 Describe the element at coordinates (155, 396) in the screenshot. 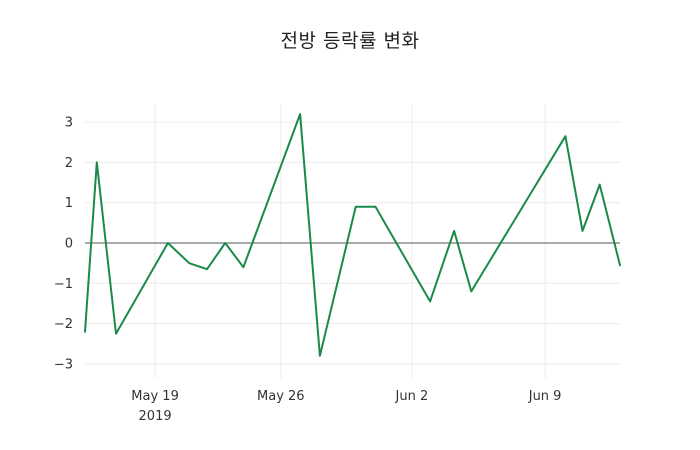

I see `x-tick-label: May 19` at that location.